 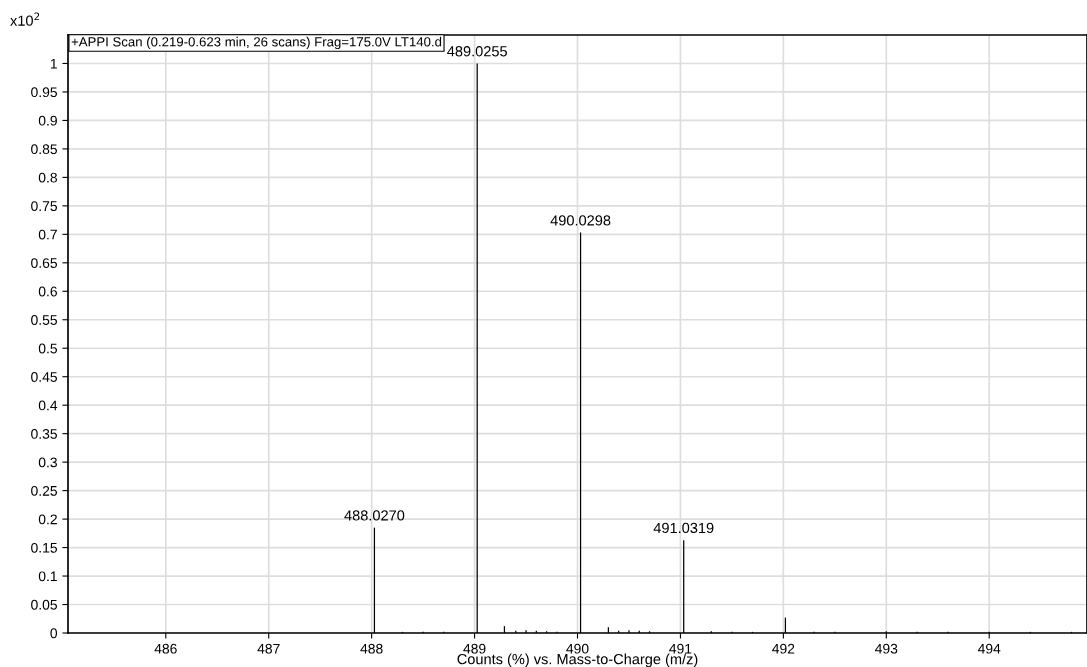 What do you see at coordinates (577, 648) in the screenshot?
I see `x-tick-label: 490` at bounding box center [577, 648].